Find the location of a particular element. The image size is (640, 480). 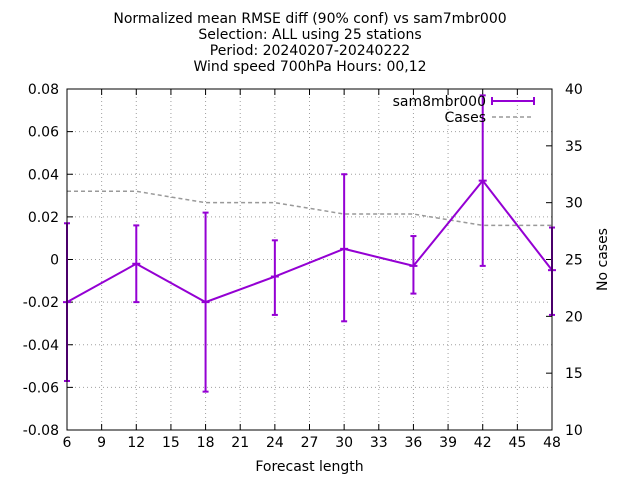

y2-tick-label: 10 is located at coordinates (574, 431).